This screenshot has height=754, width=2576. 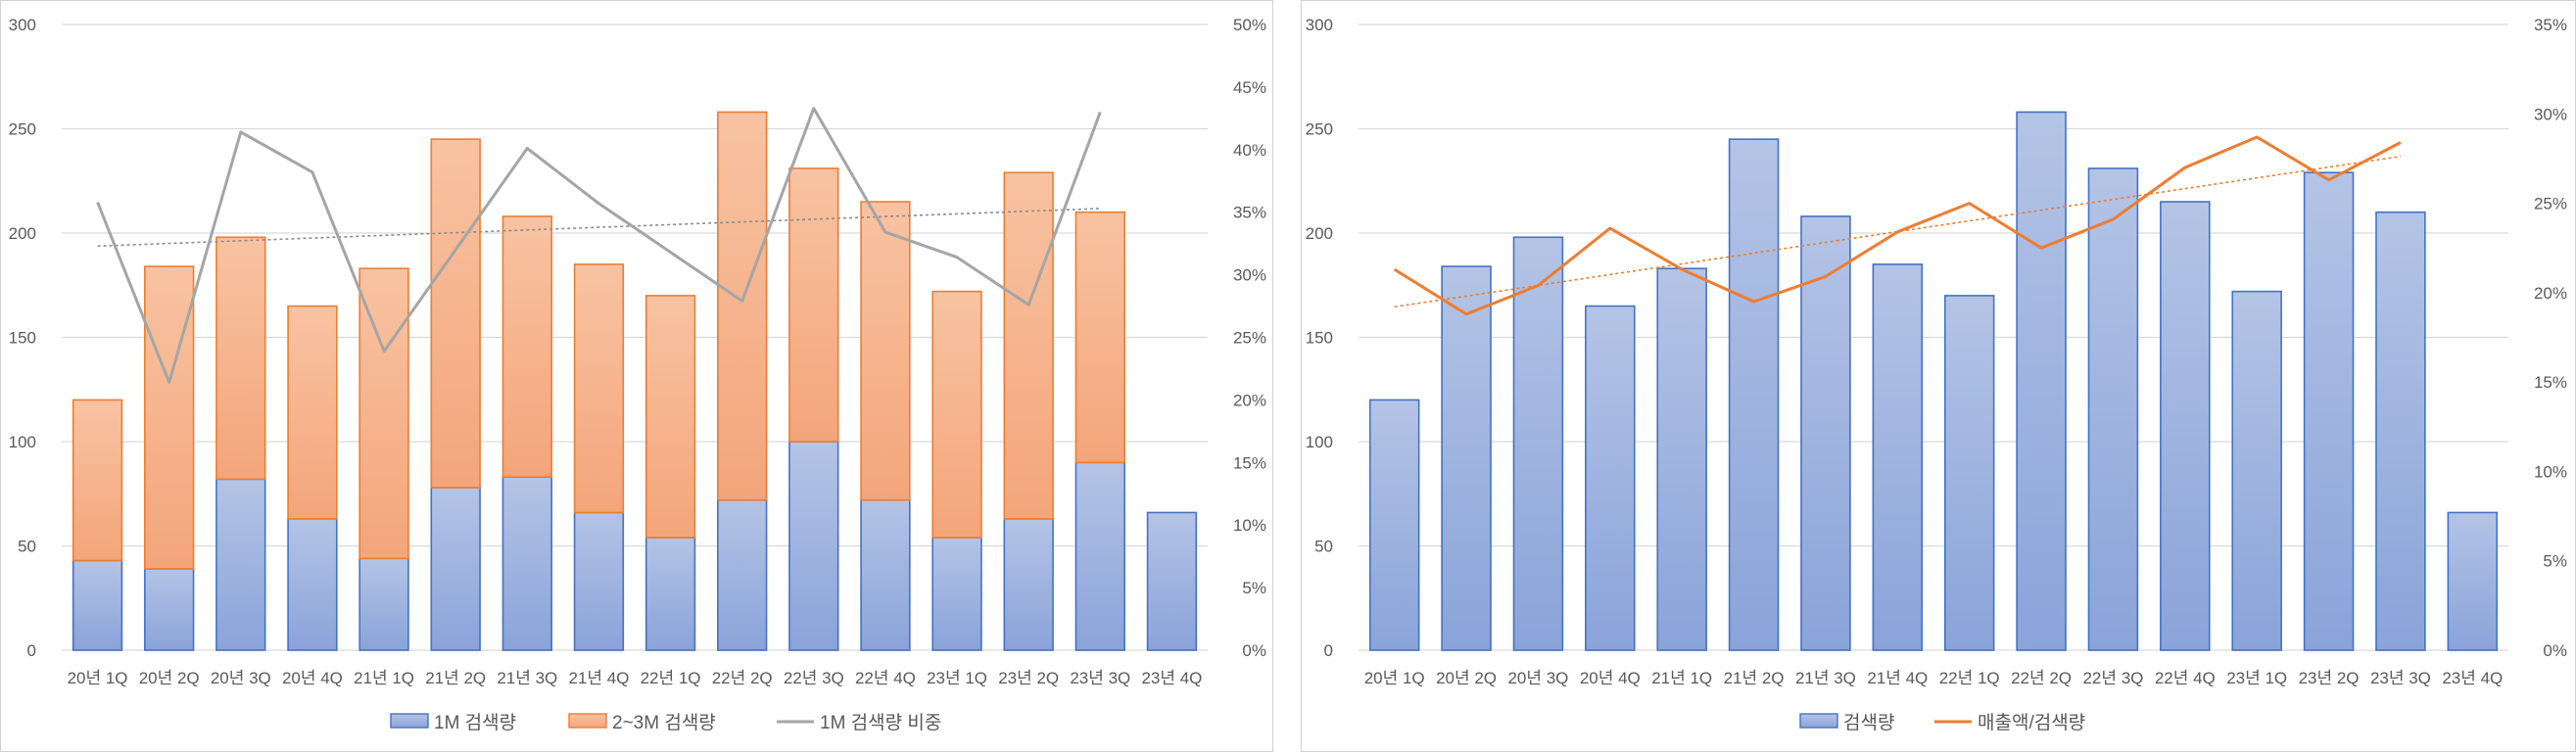 What do you see at coordinates (2401, 678) in the screenshot?
I see `x-tick-label: 23년 3Q` at bounding box center [2401, 678].